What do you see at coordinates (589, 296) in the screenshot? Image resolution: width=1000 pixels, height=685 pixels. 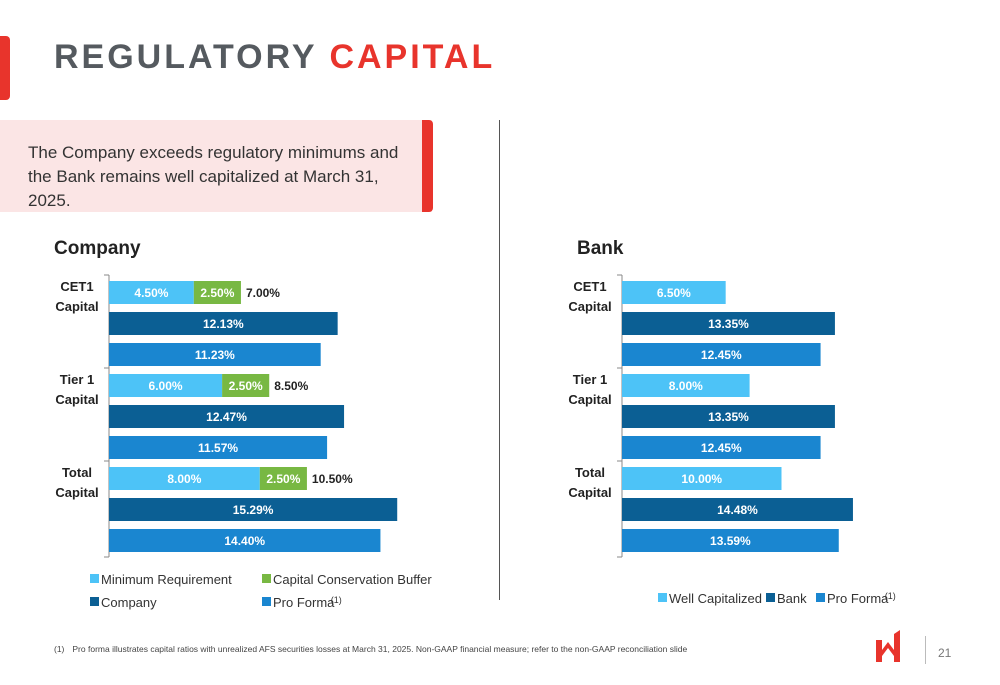 I see `bank-category-label: CET1 Capital` at bounding box center [589, 296].